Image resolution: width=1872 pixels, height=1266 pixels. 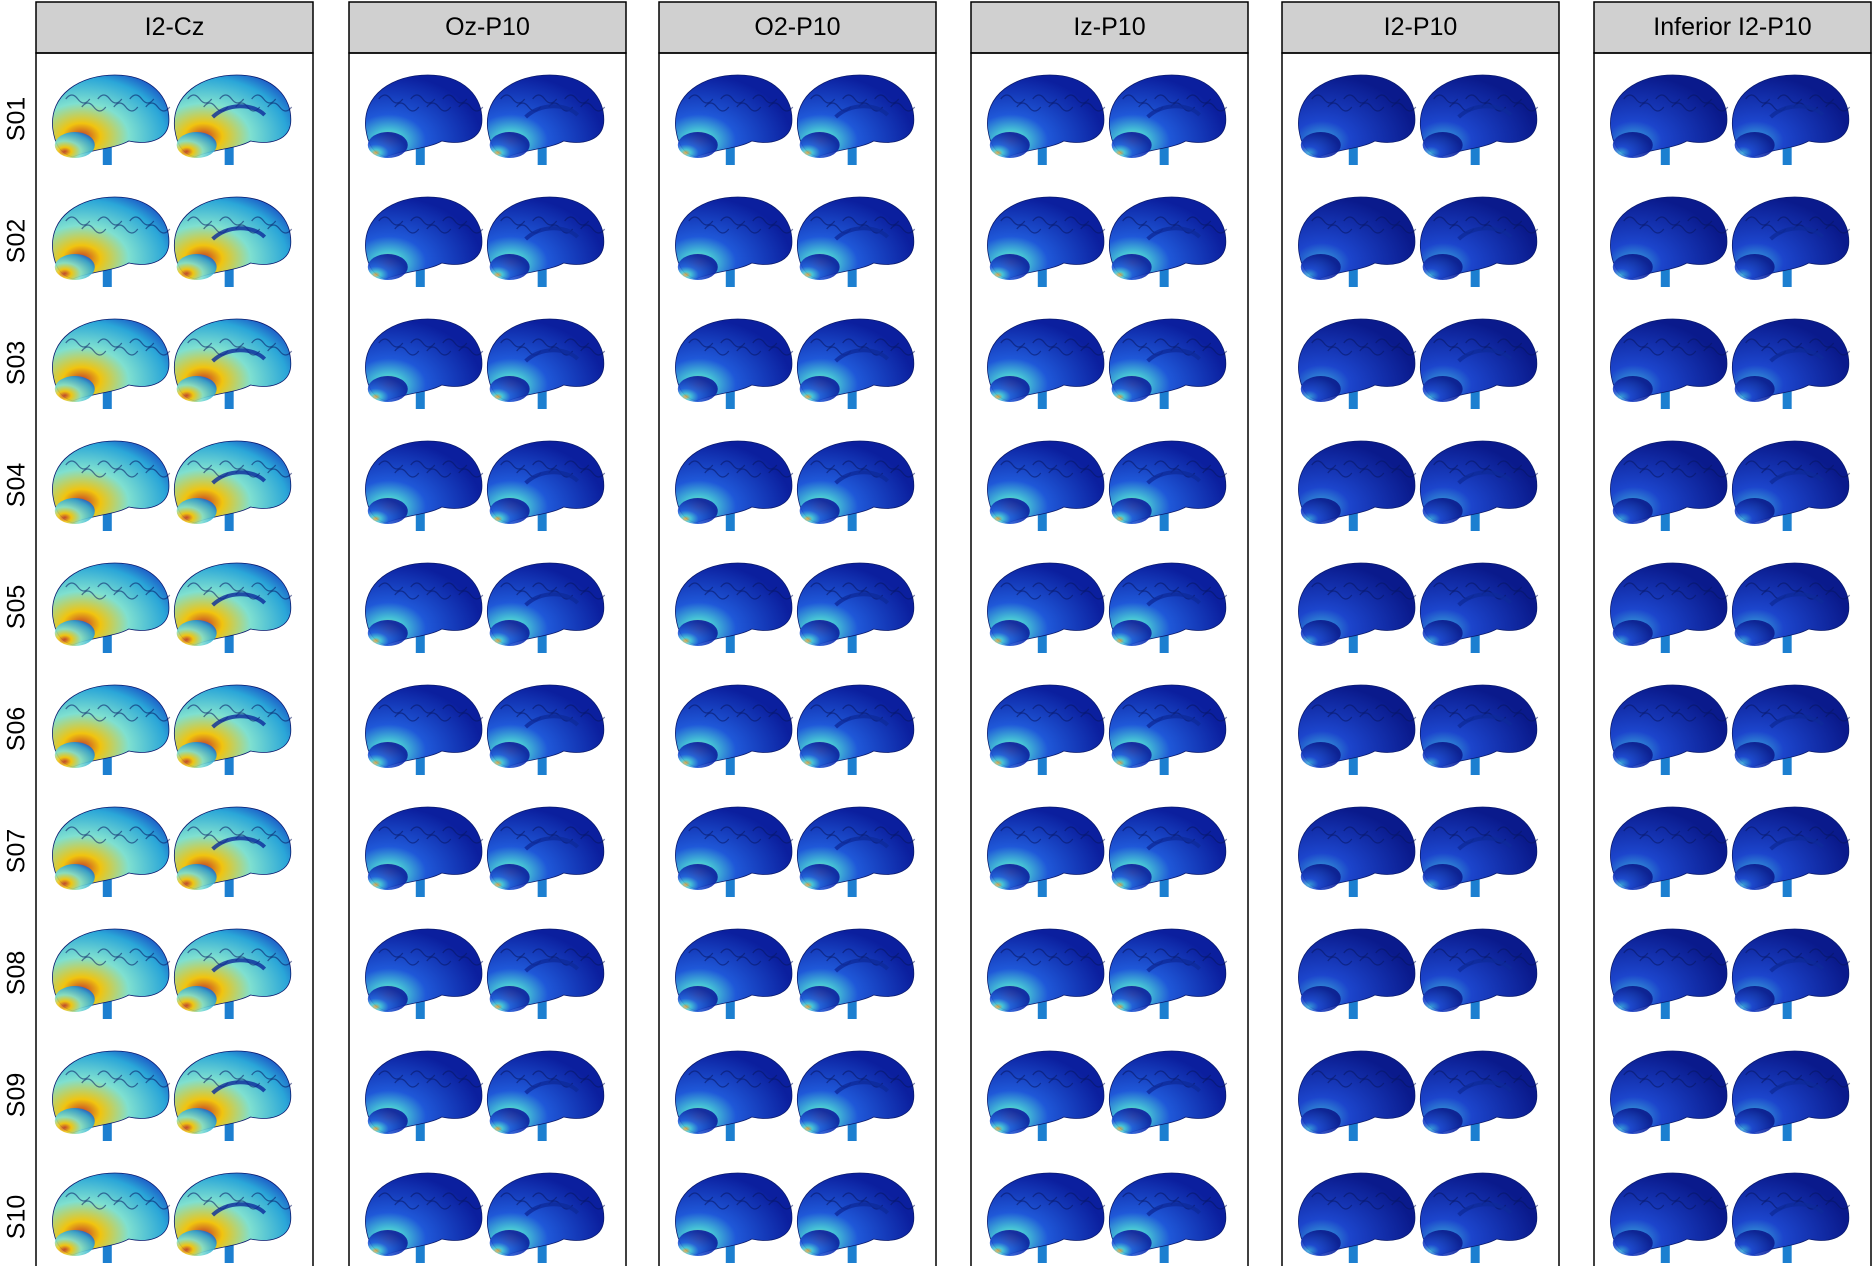 What do you see at coordinates (17, 119) in the screenshot?
I see `row-label: S01` at bounding box center [17, 119].